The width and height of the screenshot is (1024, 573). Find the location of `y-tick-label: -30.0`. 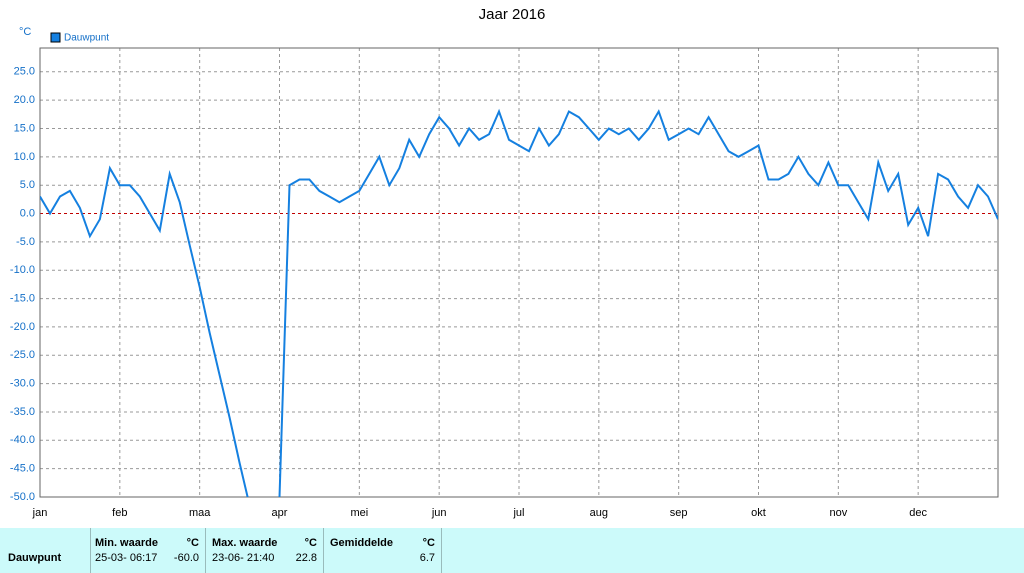

y-tick-label: -30.0 is located at coordinates (22, 384).